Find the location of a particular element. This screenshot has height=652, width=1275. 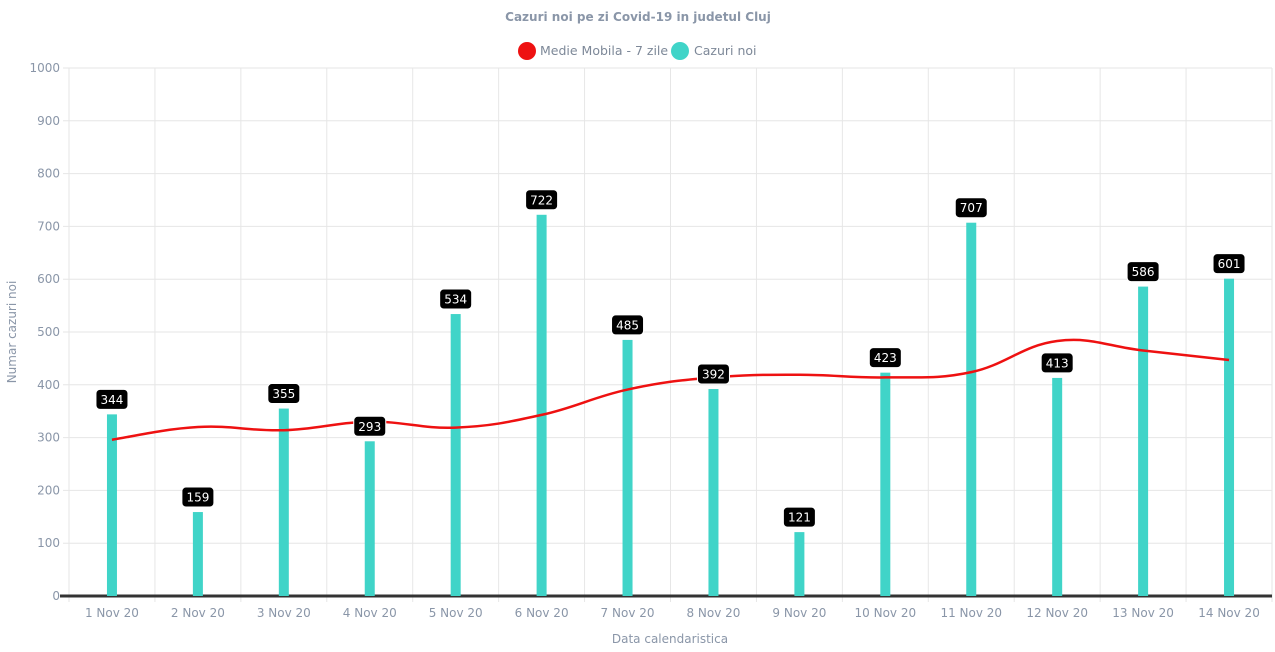

data-label-value: 392 is located at coordinates (713, 375).